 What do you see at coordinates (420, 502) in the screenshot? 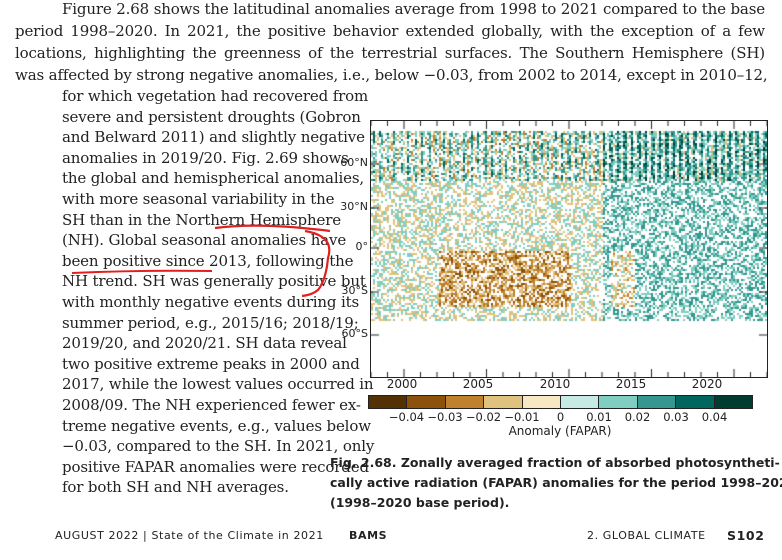
I see `figure-caption: (1998–2020 base period).` at bounding box center [420, 502].